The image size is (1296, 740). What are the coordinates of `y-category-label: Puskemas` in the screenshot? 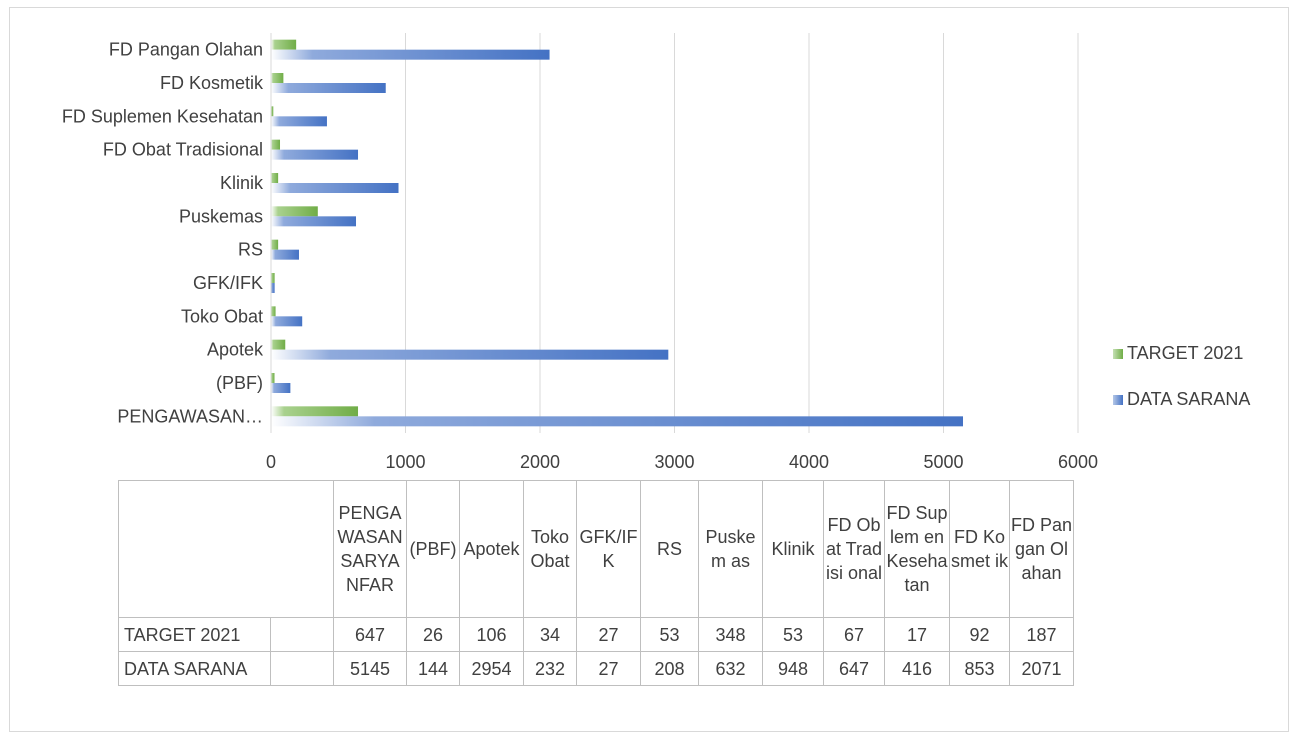 It's located at (221, 216).